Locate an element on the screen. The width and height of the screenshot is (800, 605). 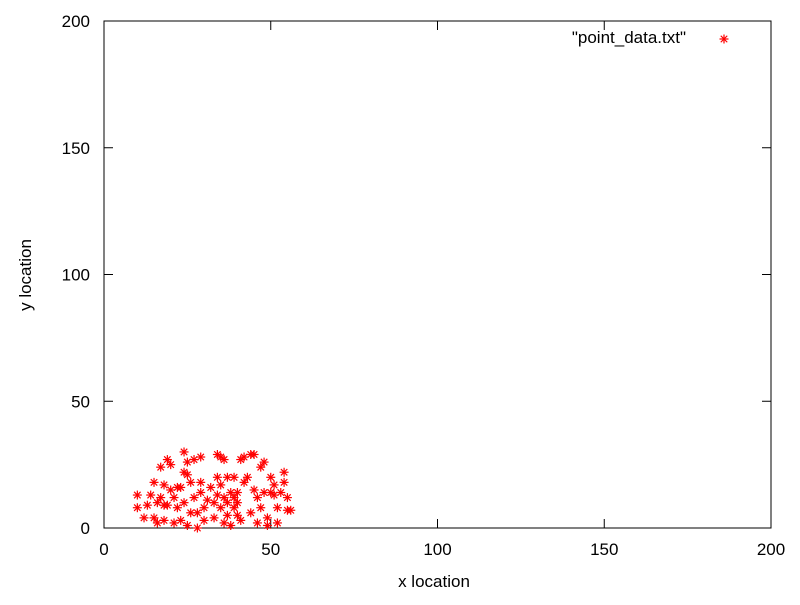
points-layer is located at coordinates (214, 490).